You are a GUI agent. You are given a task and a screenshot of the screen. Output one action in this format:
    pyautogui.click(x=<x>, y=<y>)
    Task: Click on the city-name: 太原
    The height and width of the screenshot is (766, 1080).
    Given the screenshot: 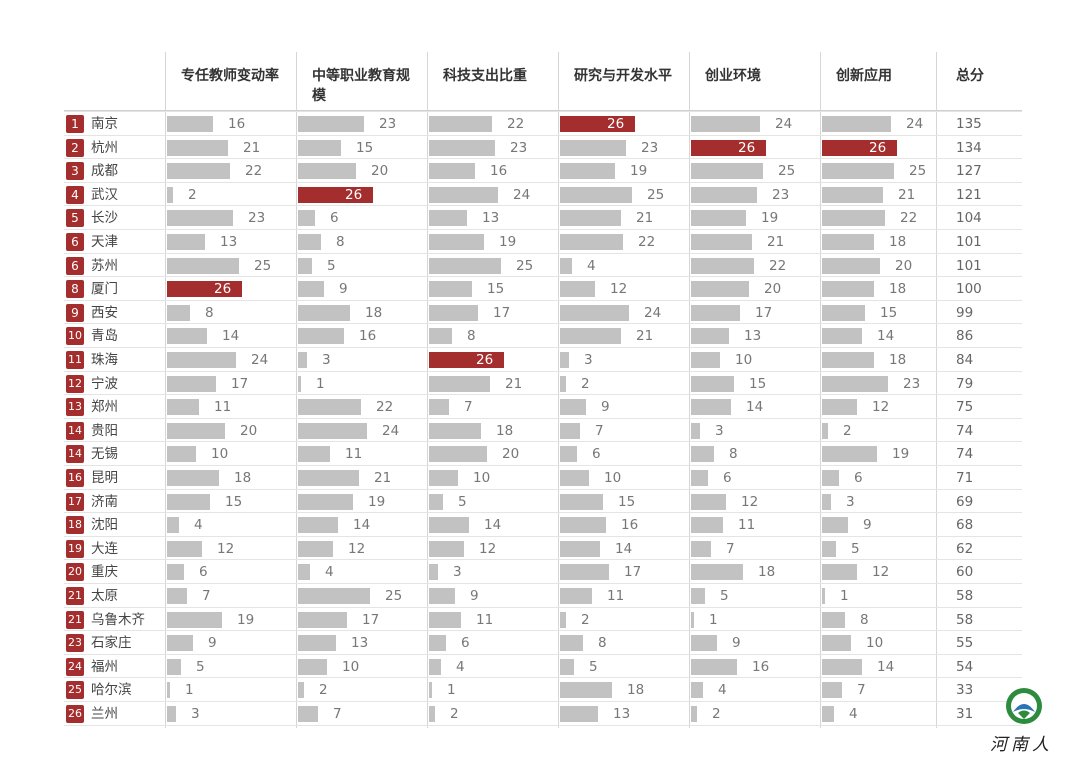 What is the action you would take?
    pyautogui.click(x=104, y=596)
    